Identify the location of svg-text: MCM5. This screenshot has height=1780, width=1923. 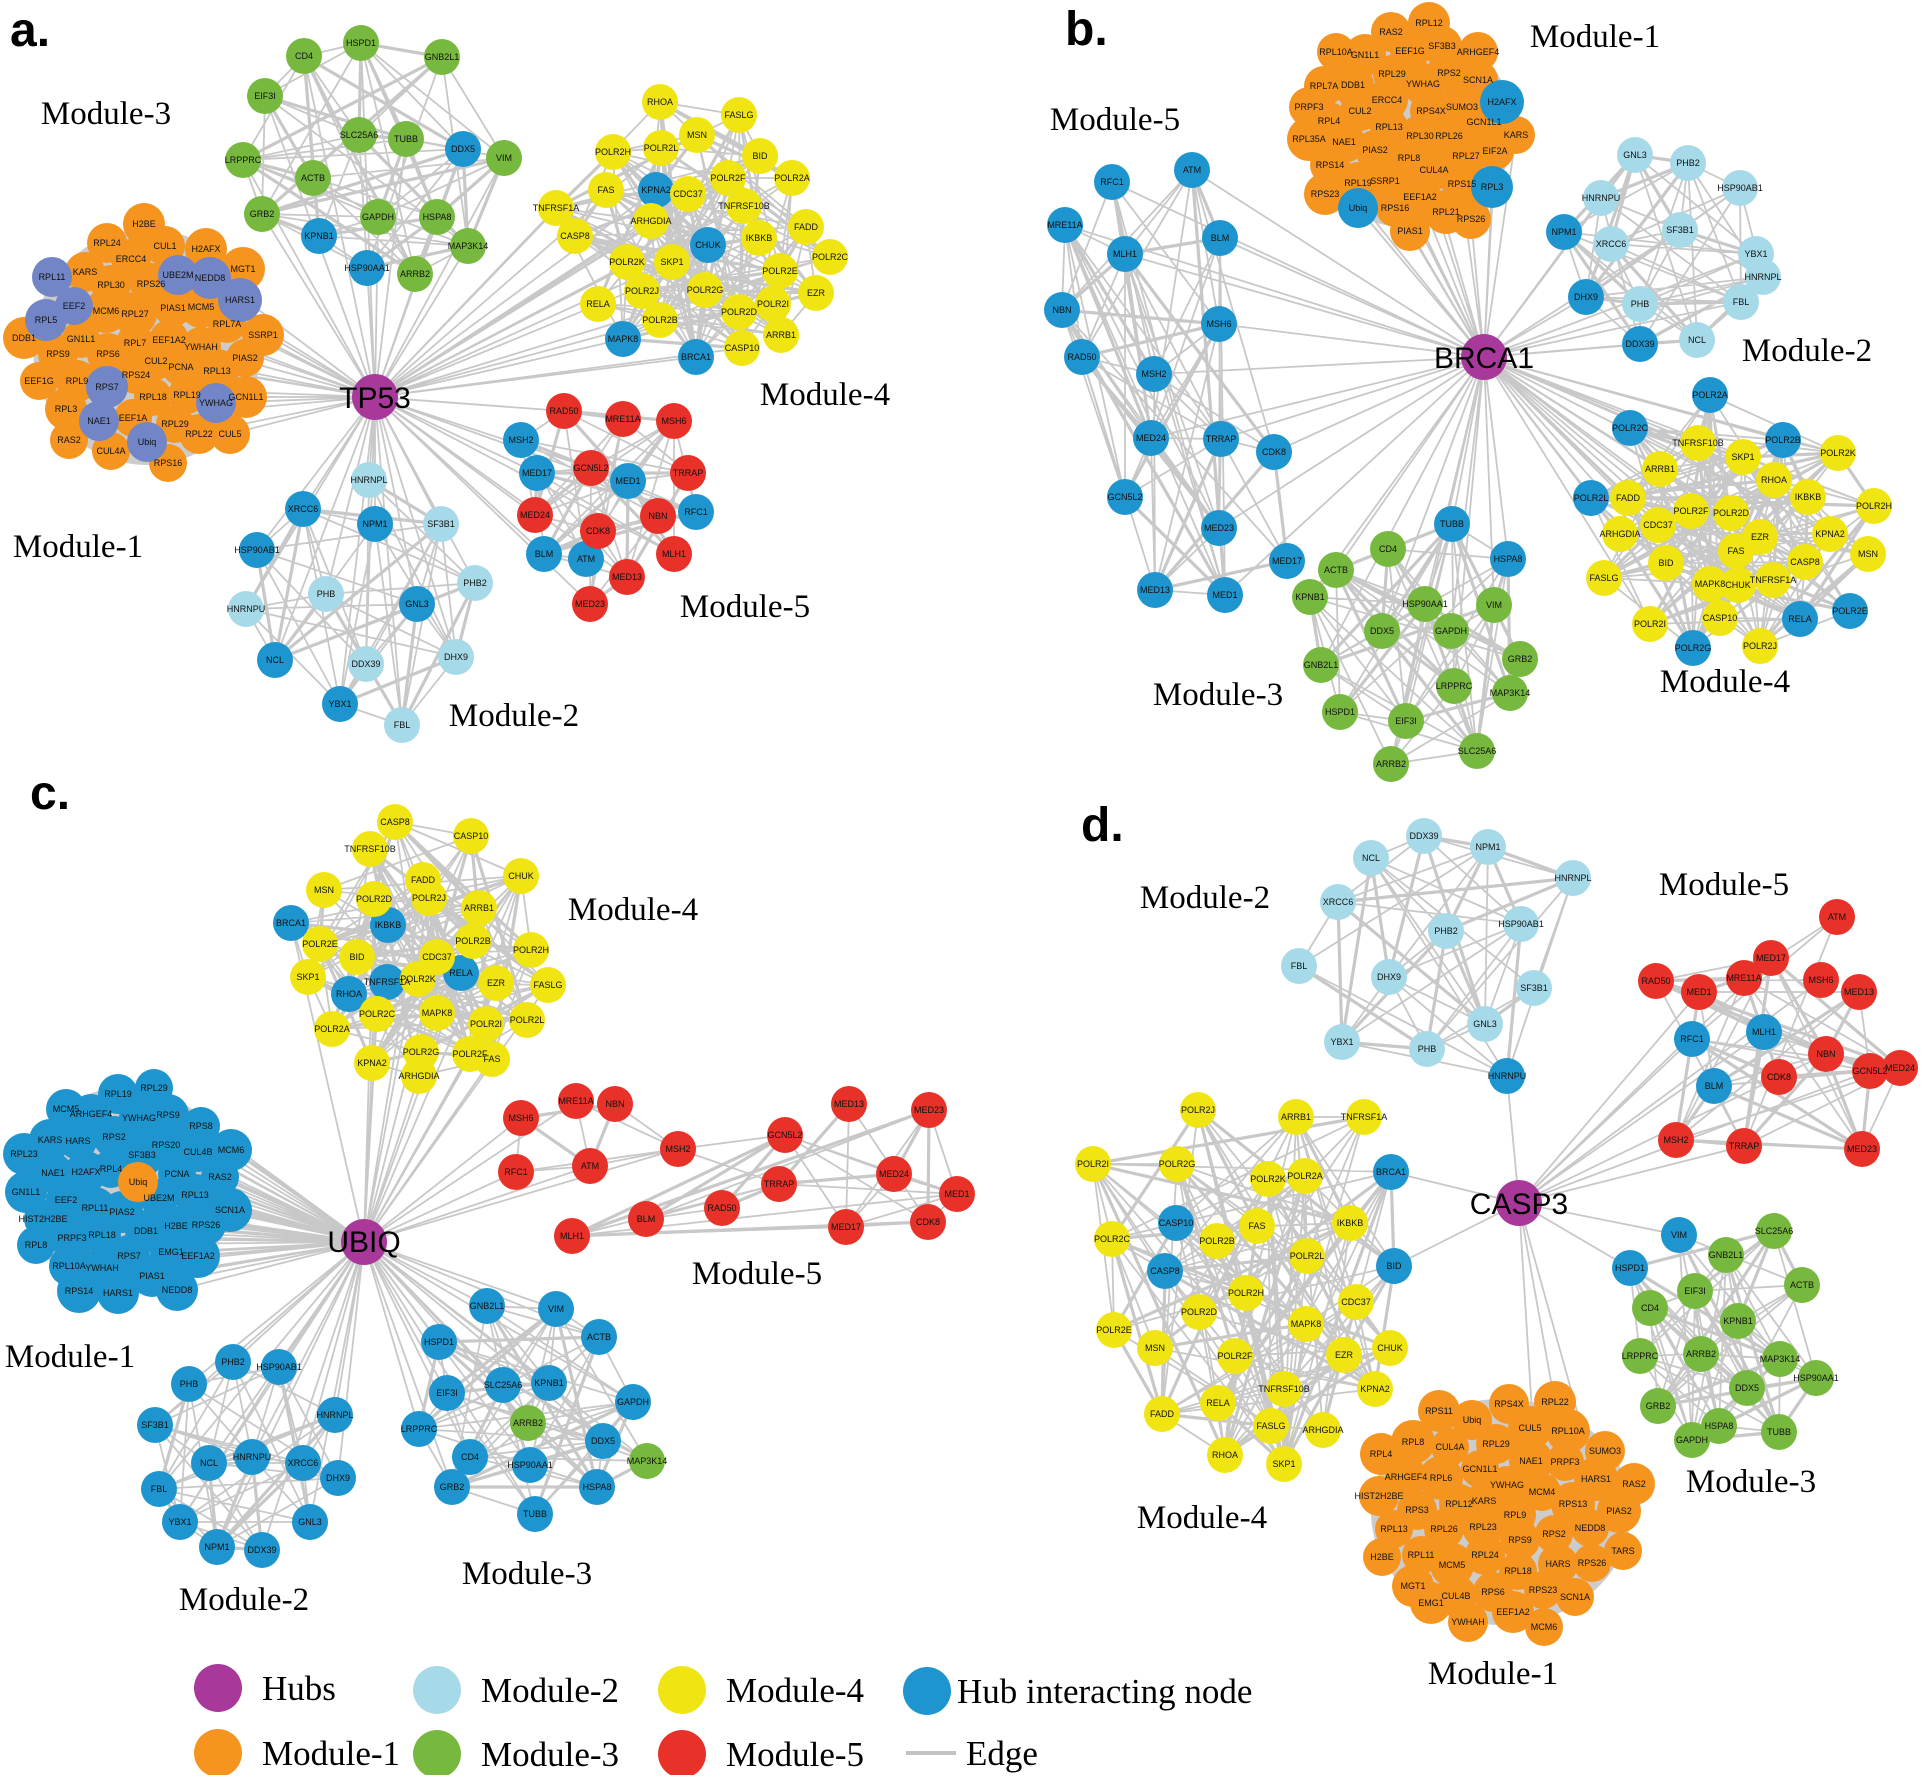
(201, 307).